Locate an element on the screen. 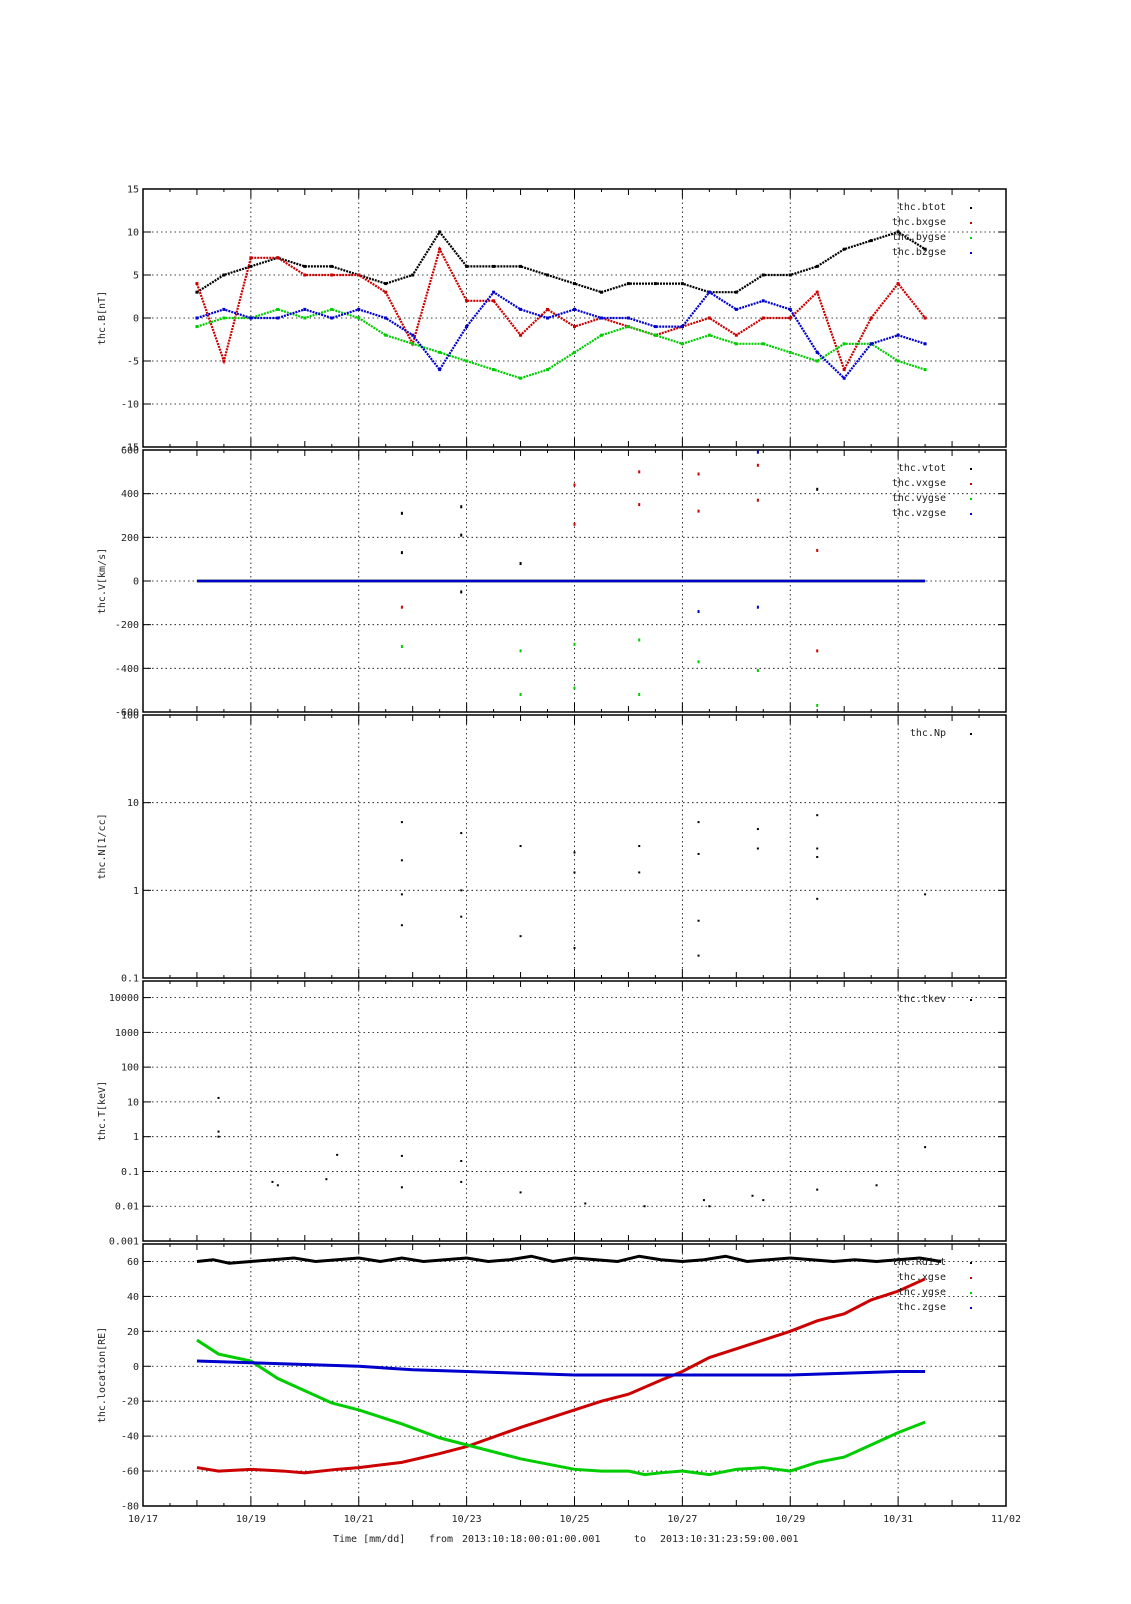 This screenshot has height=1604, width=1131. legend: thc.tkev is located at coordinates (935, 999).